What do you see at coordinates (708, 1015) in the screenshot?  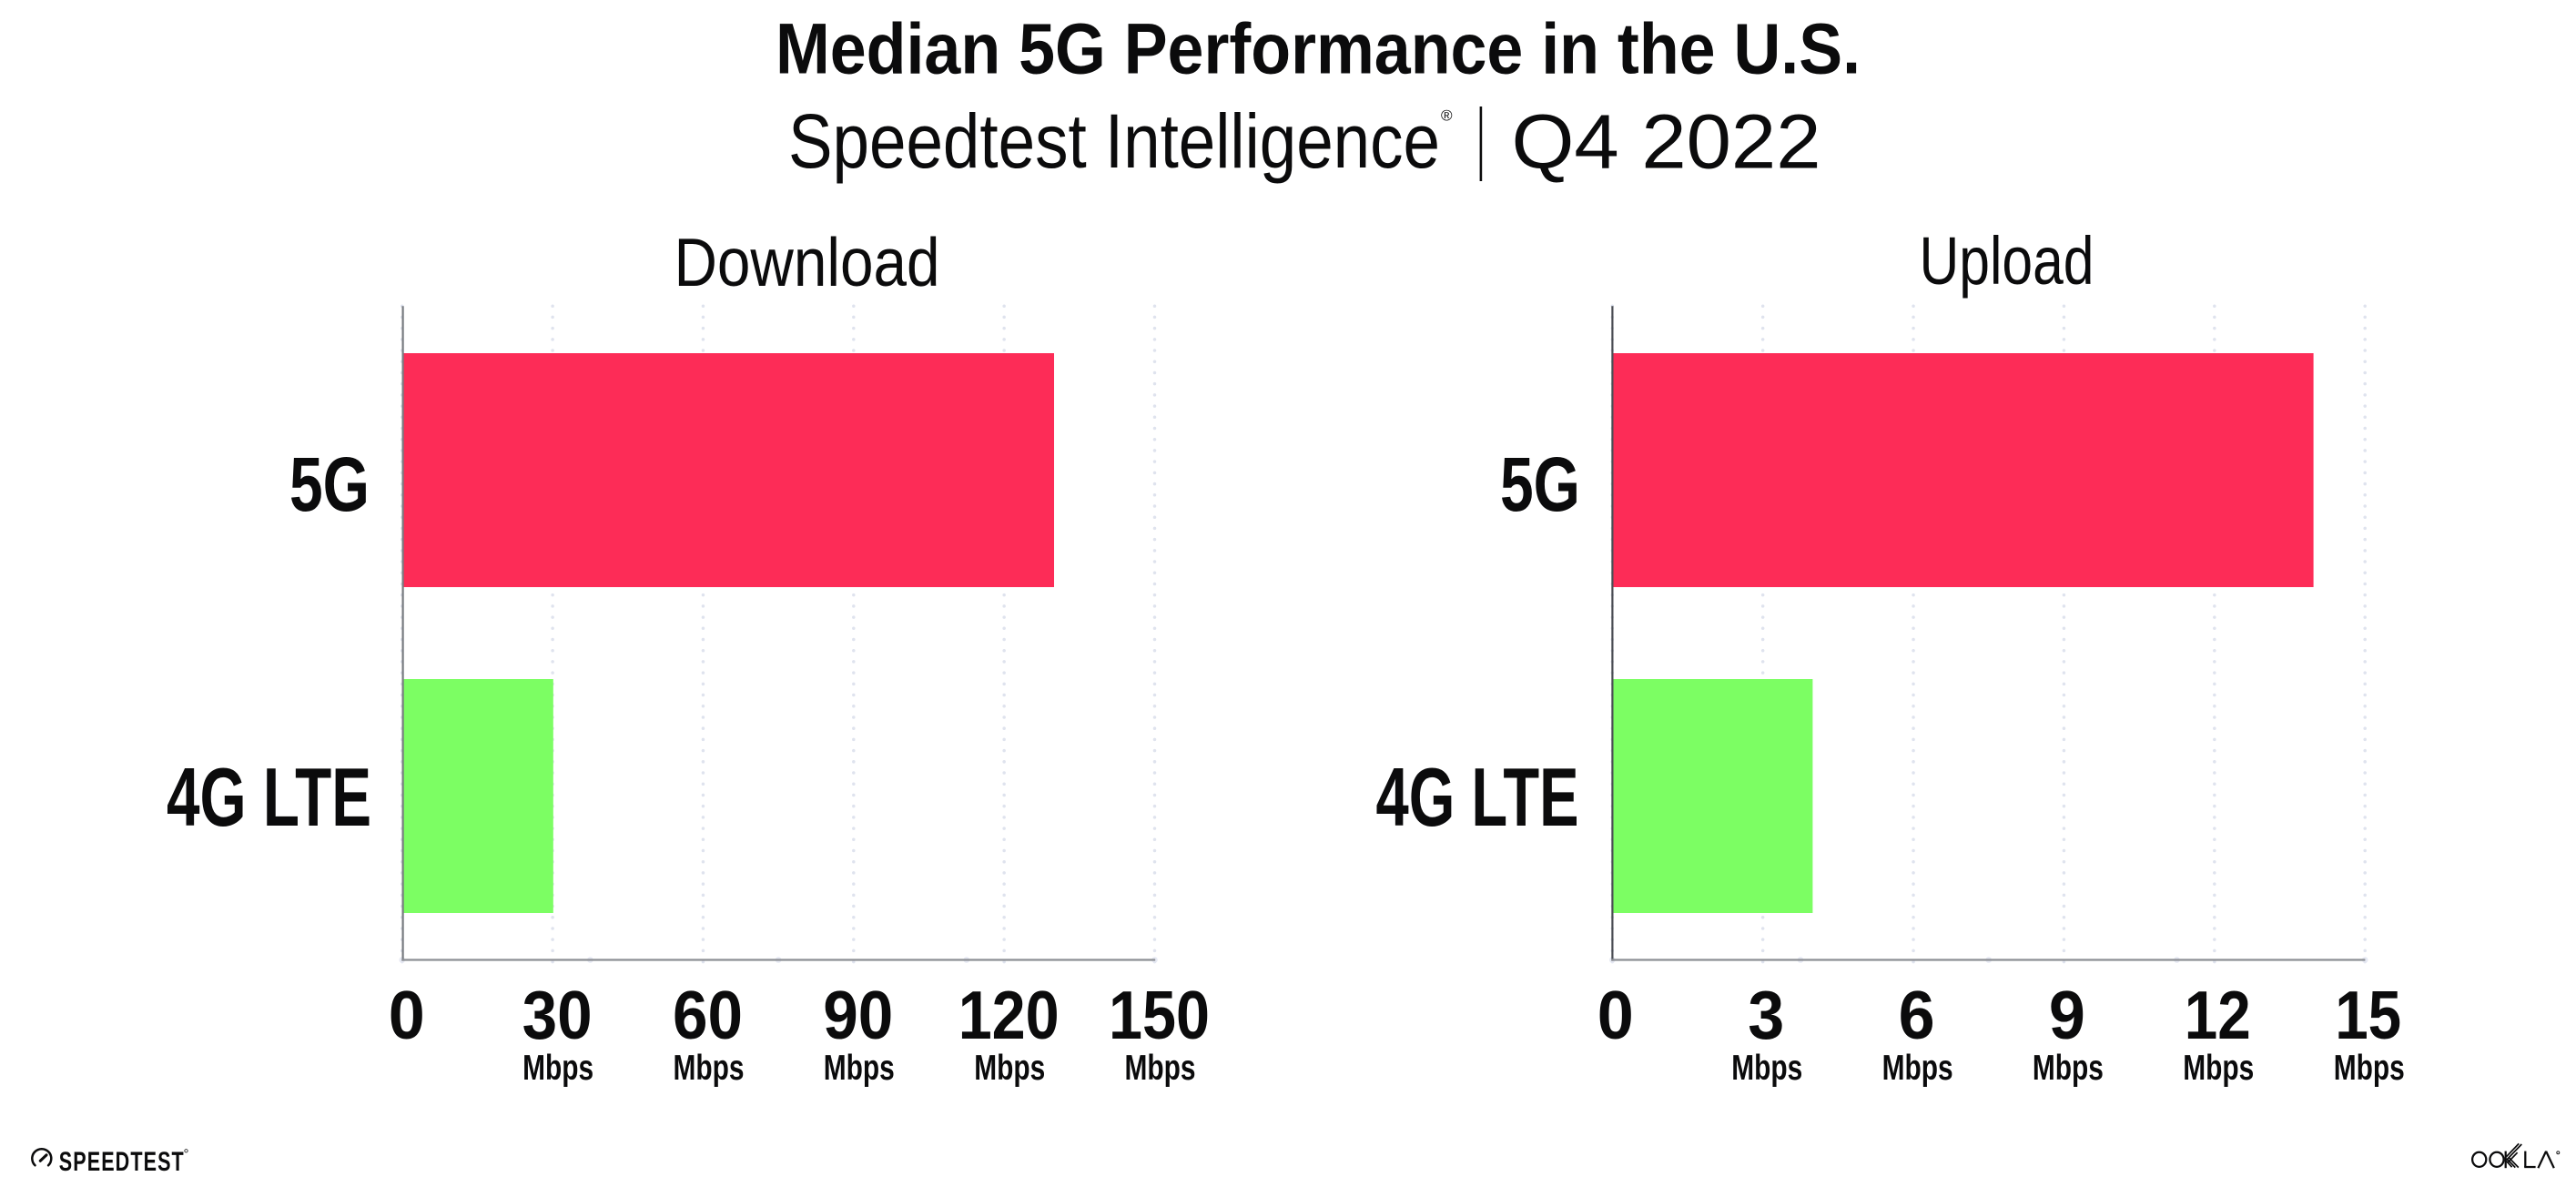 I see `svg-text: 60` at bounding box center [708, 1015].